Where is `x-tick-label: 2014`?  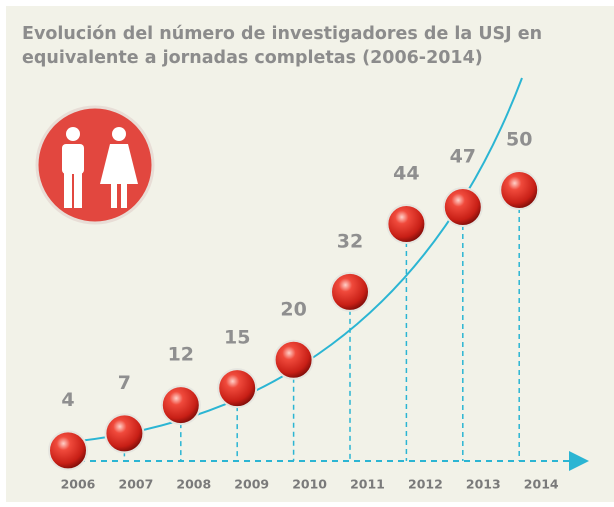 x-tick-label: 2014 is located at coordinates (541, 484).